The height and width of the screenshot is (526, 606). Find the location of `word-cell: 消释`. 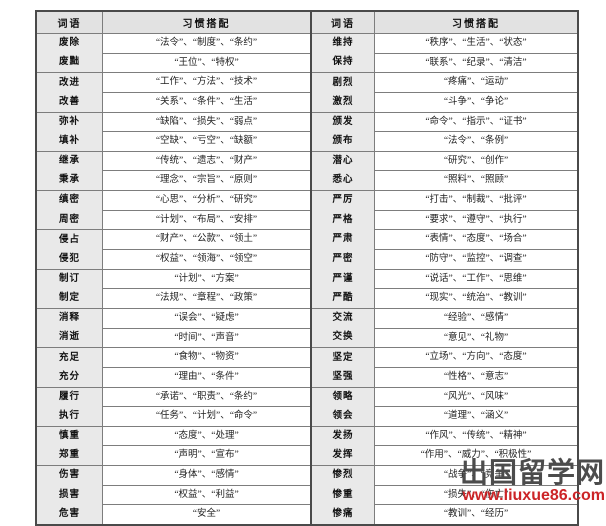

word-cell: 消释 is located at coordinates (69, 318).